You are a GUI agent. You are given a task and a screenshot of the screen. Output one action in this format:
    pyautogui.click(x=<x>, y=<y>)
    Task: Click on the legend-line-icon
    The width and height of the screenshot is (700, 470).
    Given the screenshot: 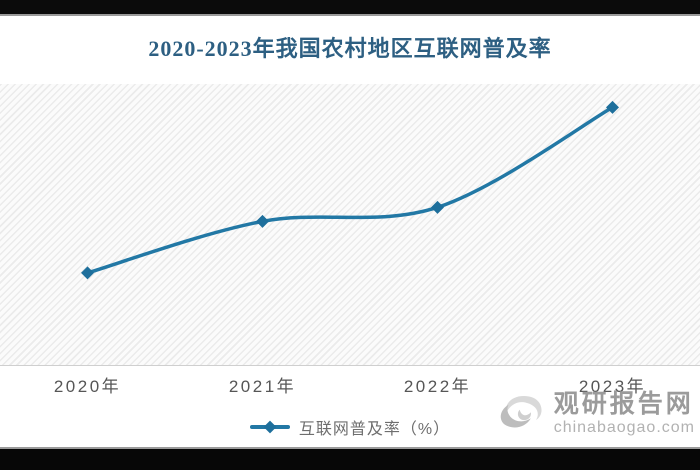 What is the action you would take?
    pyautogui.click(x=269, y=427)
    